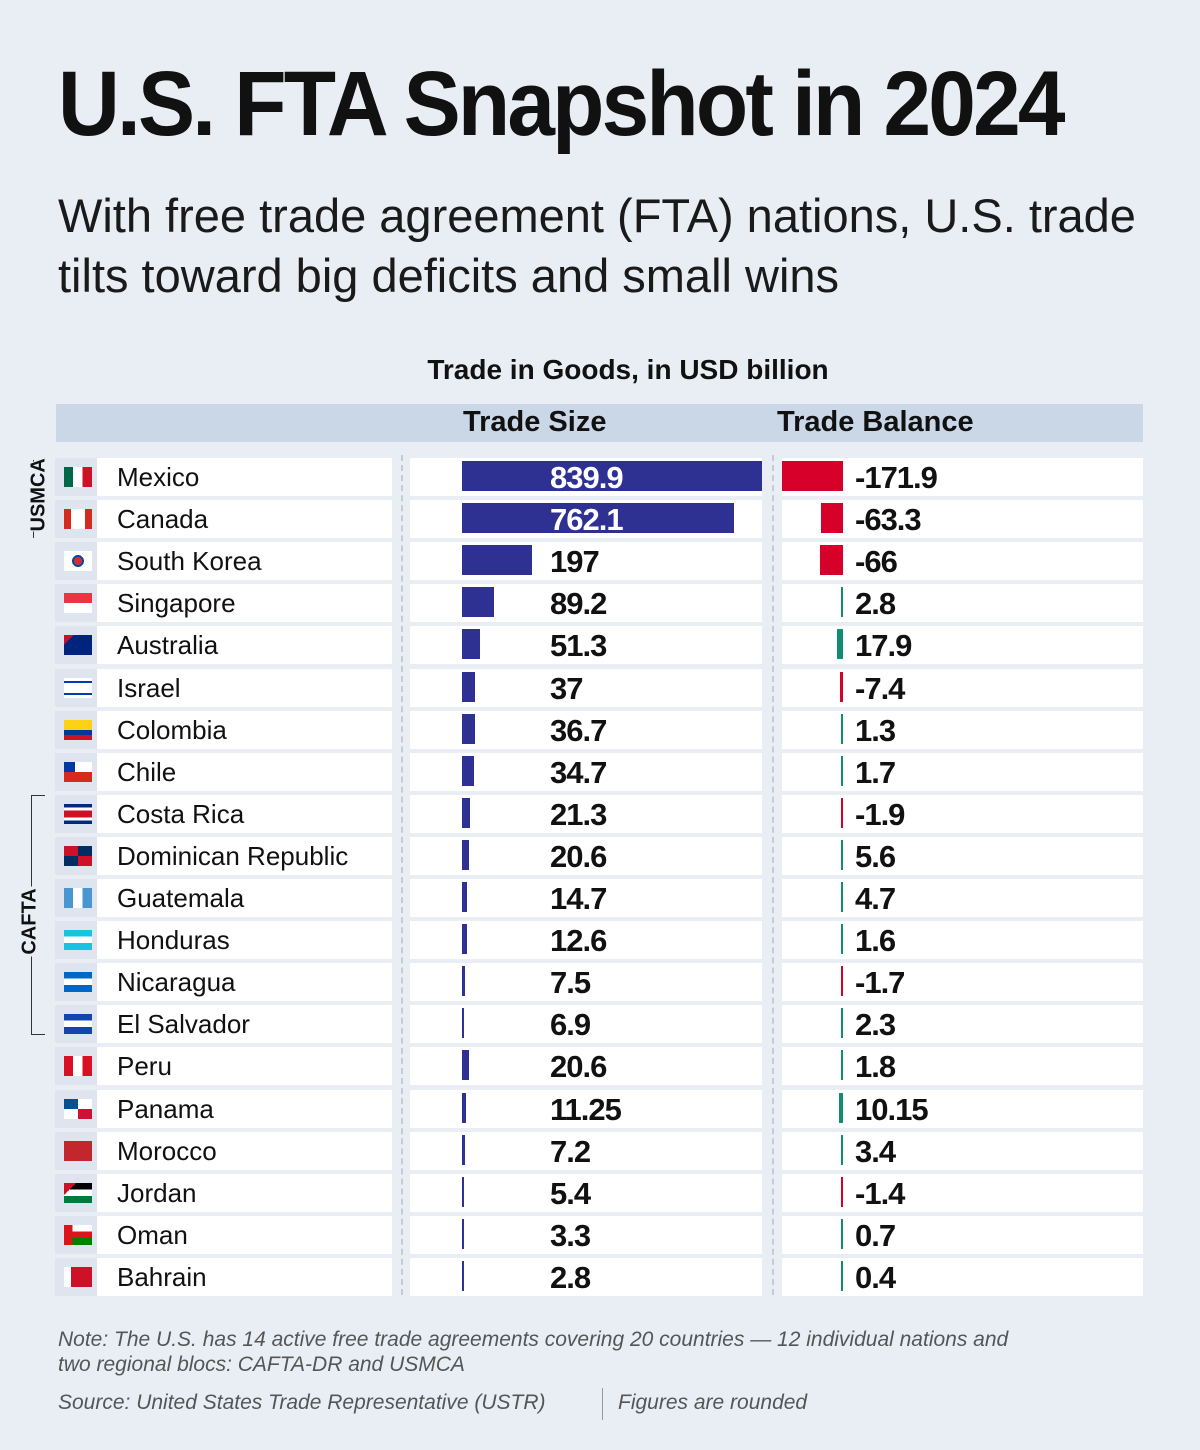 This screenshot has height=1450, width=1200. What do you see at coordinates (586, 1108) in the screenshot?
I see `trade-size-cell: 11.25` at bounding box center [586, 1108].